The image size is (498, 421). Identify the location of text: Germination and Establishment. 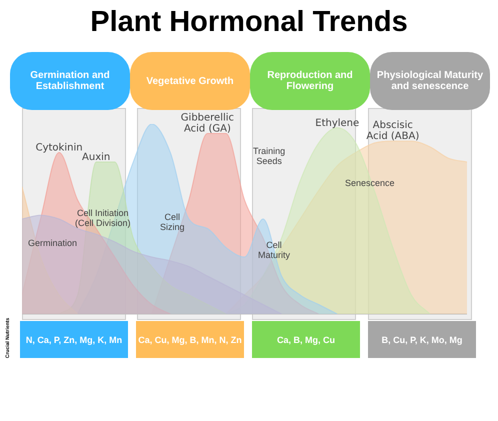
(70, 81).